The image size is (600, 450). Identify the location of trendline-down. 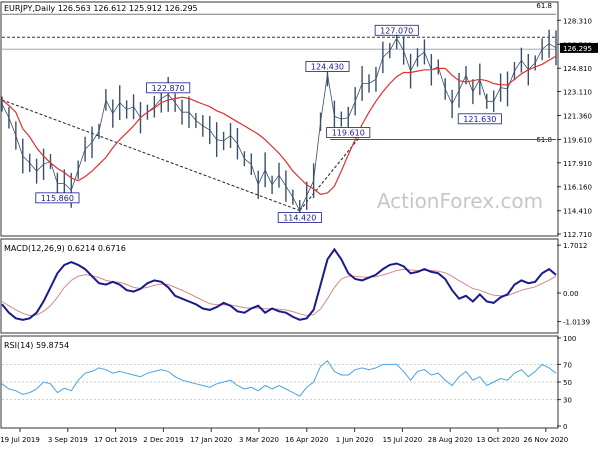
(150, 155).